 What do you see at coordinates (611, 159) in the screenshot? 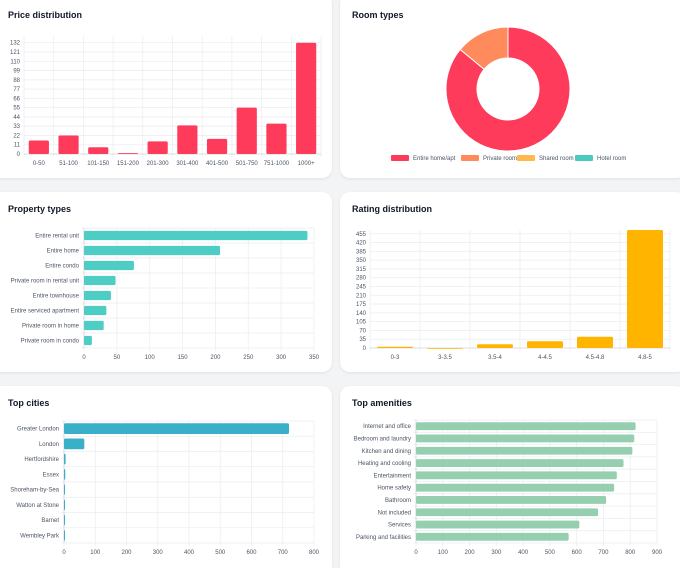
I see `legend-label: Hotel room` at bounding box center [611, 159].